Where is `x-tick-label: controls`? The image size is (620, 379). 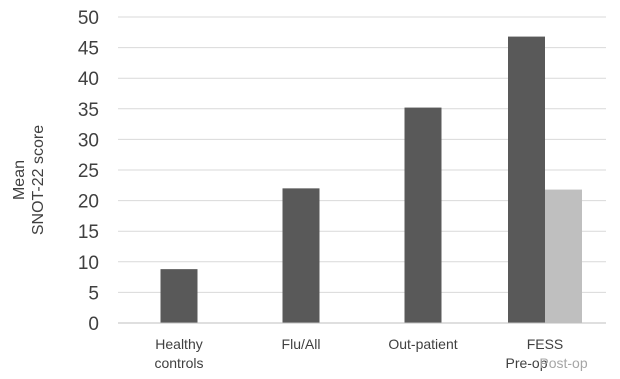 x-tick-label: controls is located at coordinates (178, 363).